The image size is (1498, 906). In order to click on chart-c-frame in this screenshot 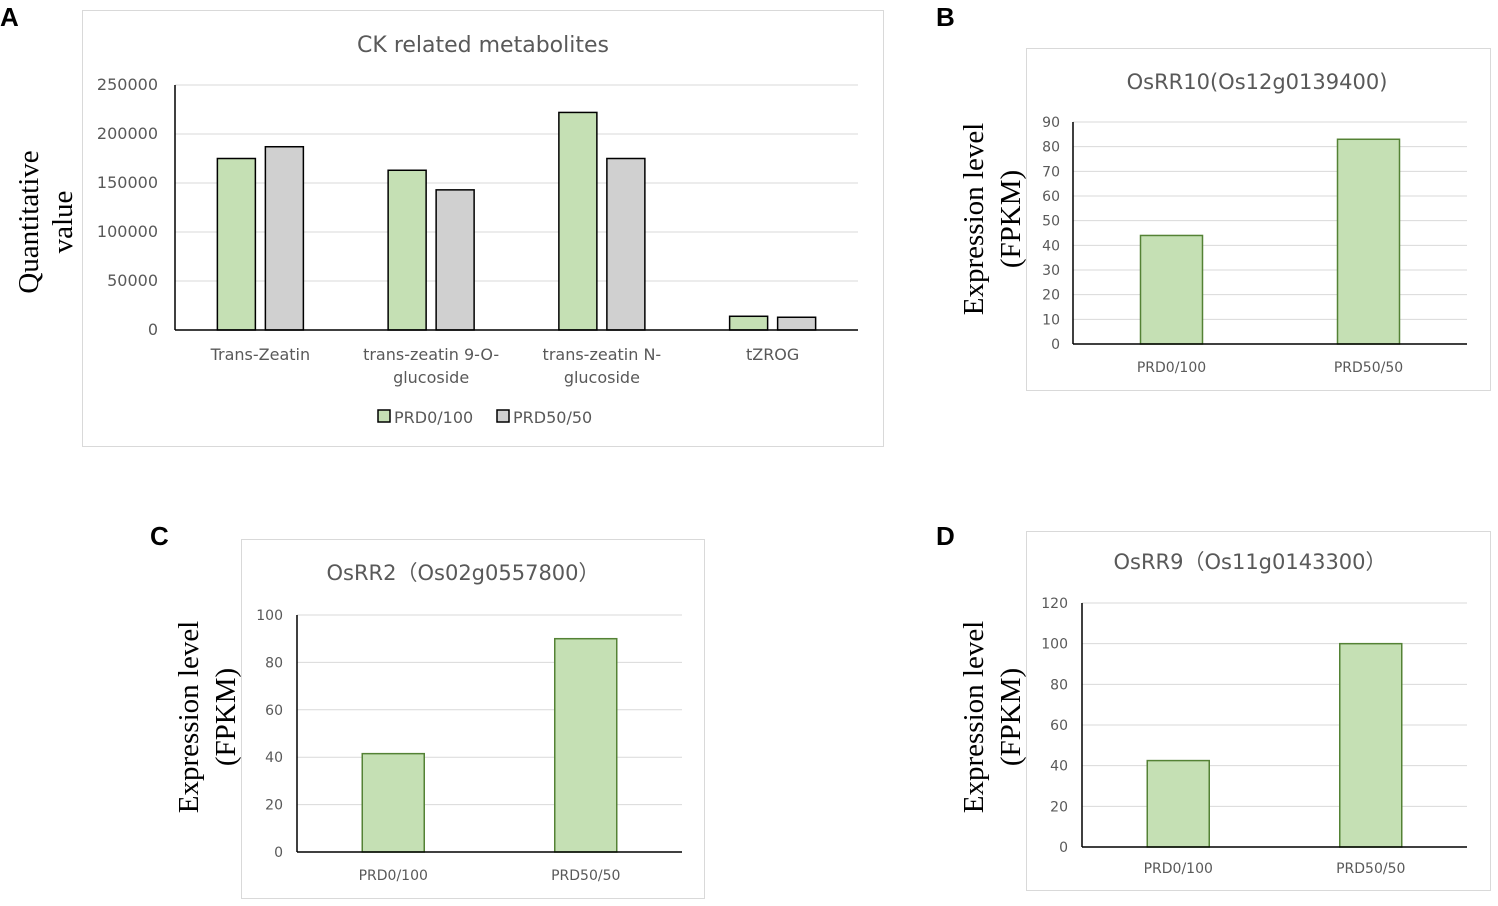, I will do `click(473, 719)`.